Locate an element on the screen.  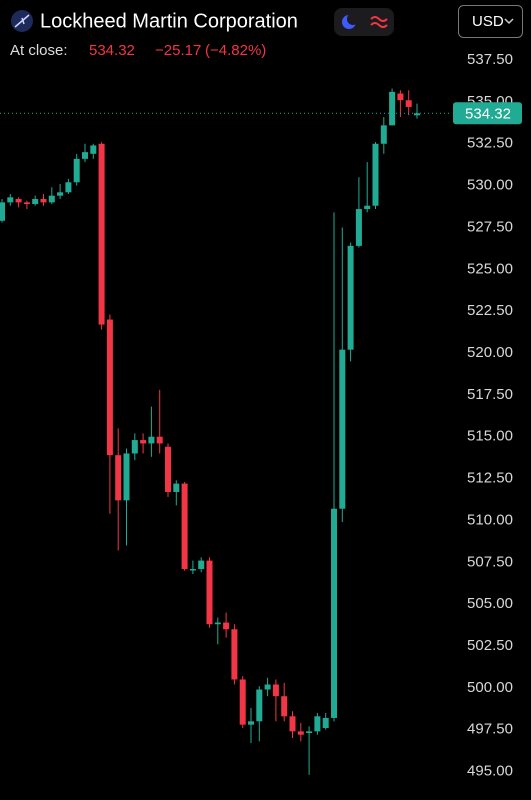
y-tick-label: 527.50 is located at coordinates (490, 226).